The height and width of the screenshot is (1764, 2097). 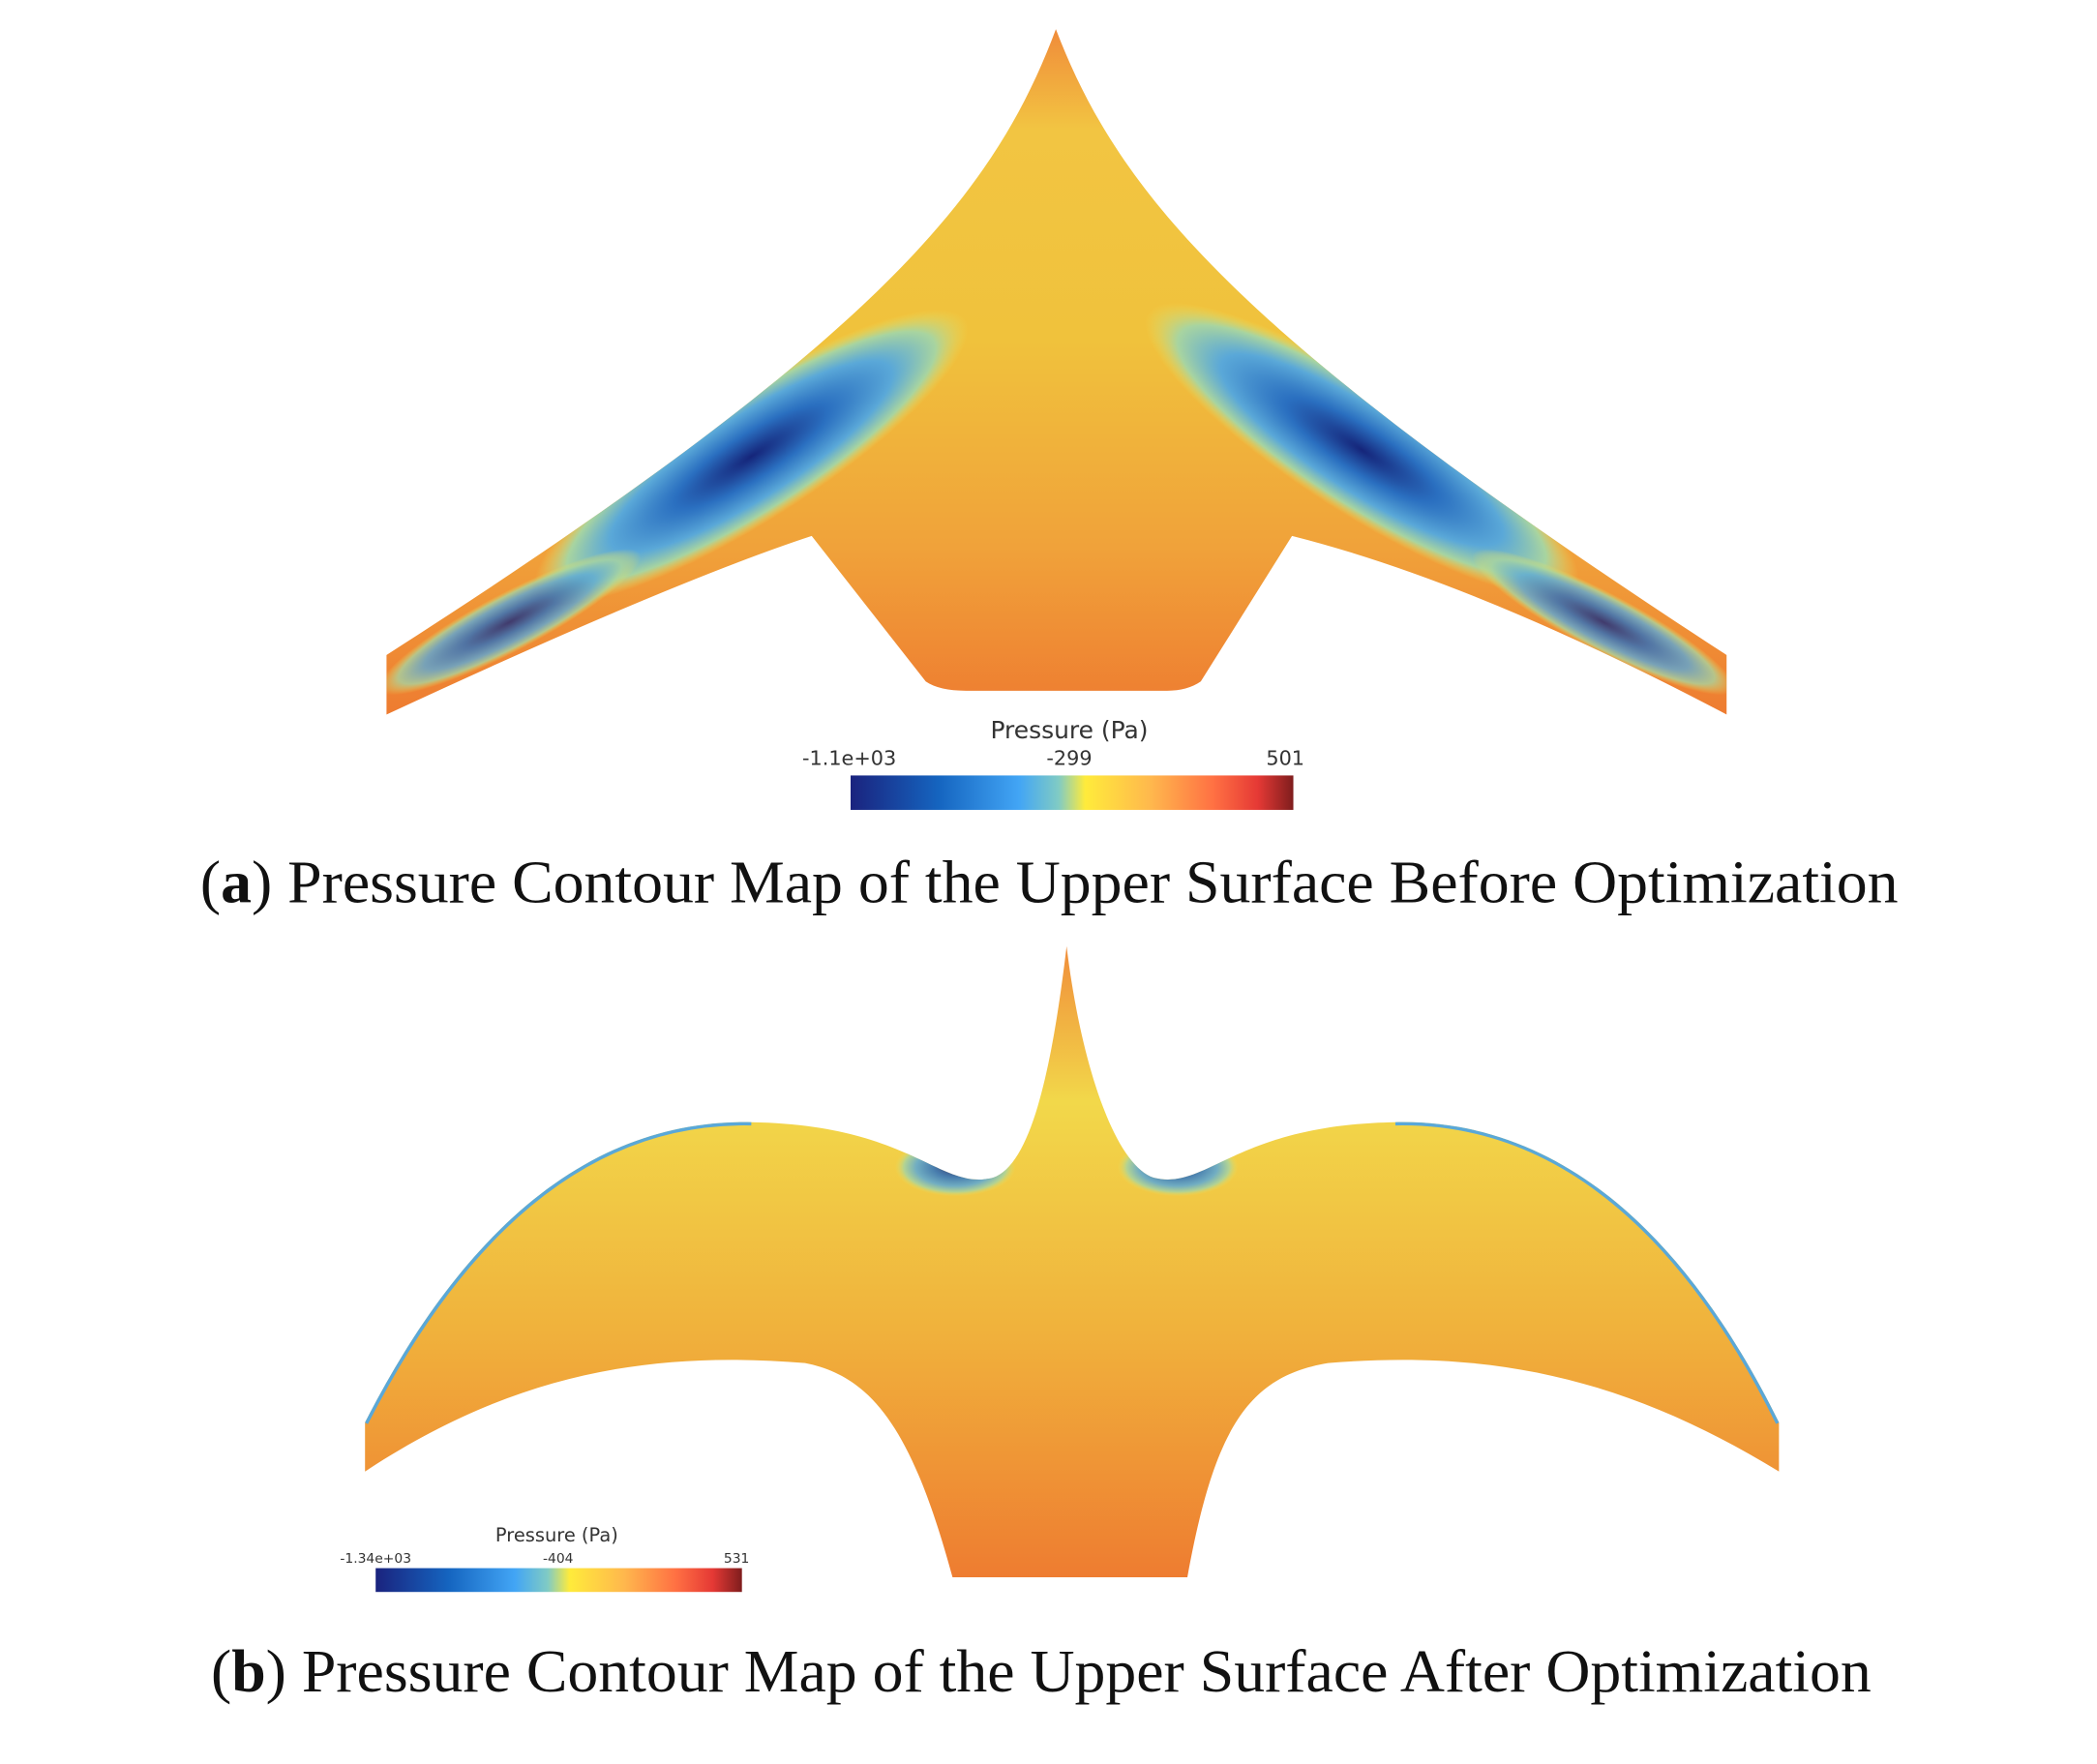 I want to click on colorbar-a: Pressure (Pa) -1.1e+03 -299 501, so click(x=1053, y=763).